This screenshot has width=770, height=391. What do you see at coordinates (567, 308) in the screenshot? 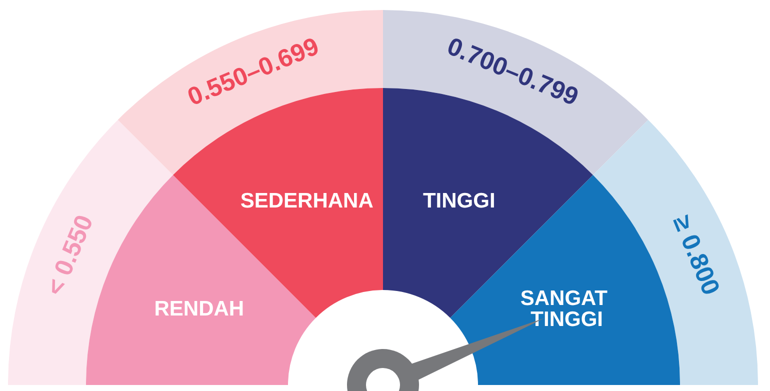
I see `slice-label: SANGAT TINGGI` at bounding box center [567, 308].